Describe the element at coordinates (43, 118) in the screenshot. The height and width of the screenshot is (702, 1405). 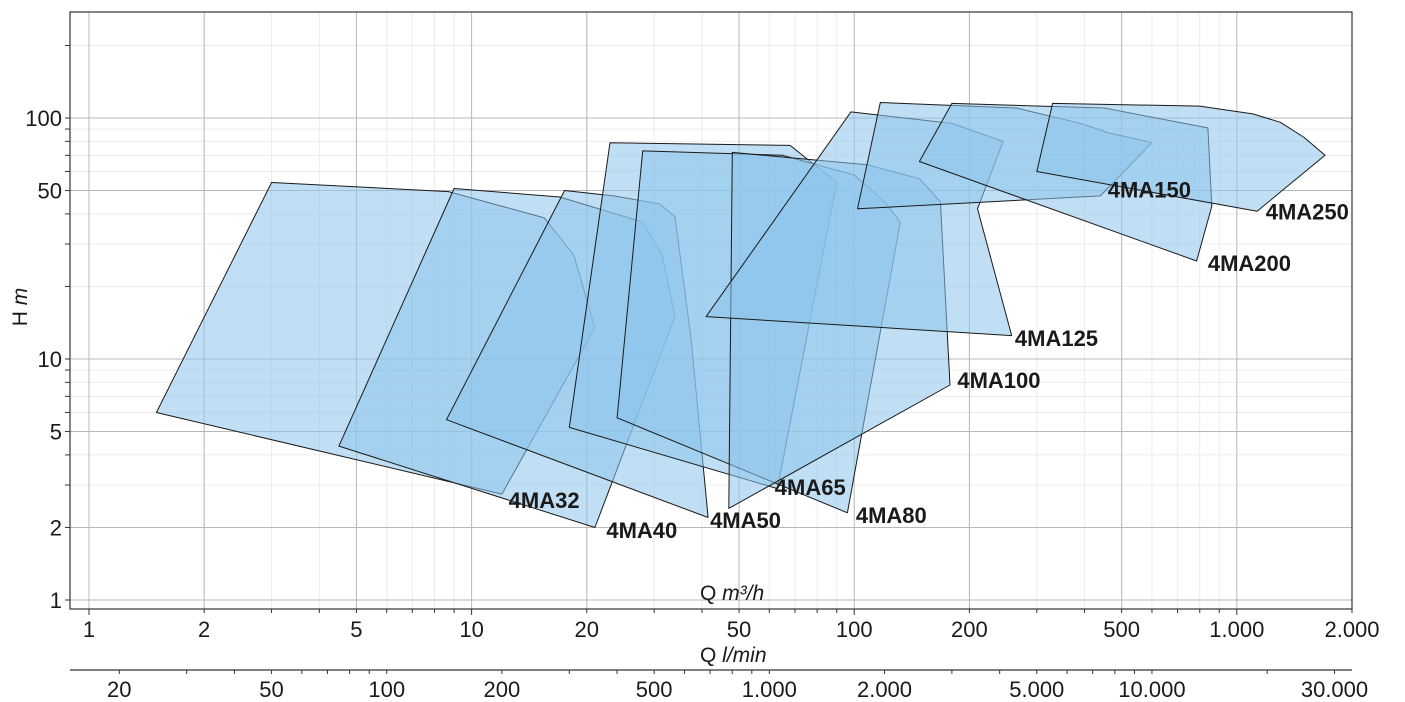
I see `y-tick-label: 100` at that location.